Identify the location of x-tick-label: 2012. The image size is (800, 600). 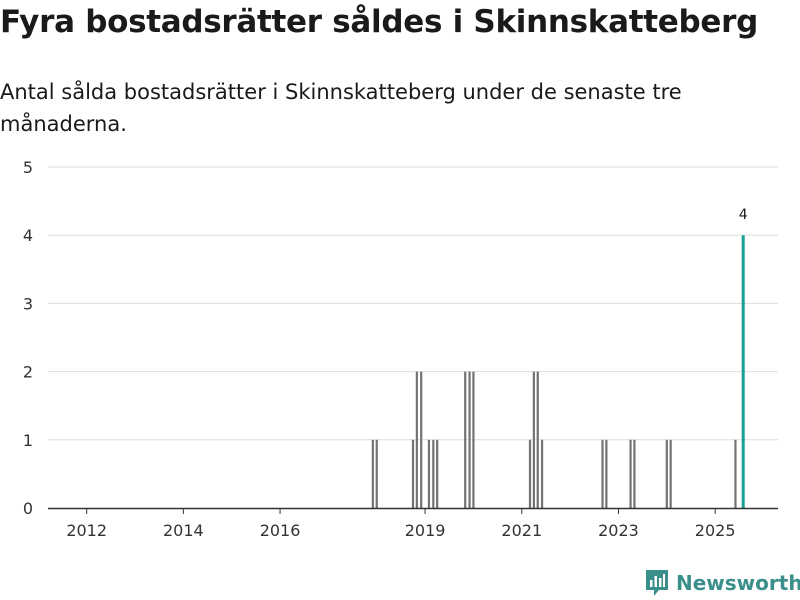
(86, 530).